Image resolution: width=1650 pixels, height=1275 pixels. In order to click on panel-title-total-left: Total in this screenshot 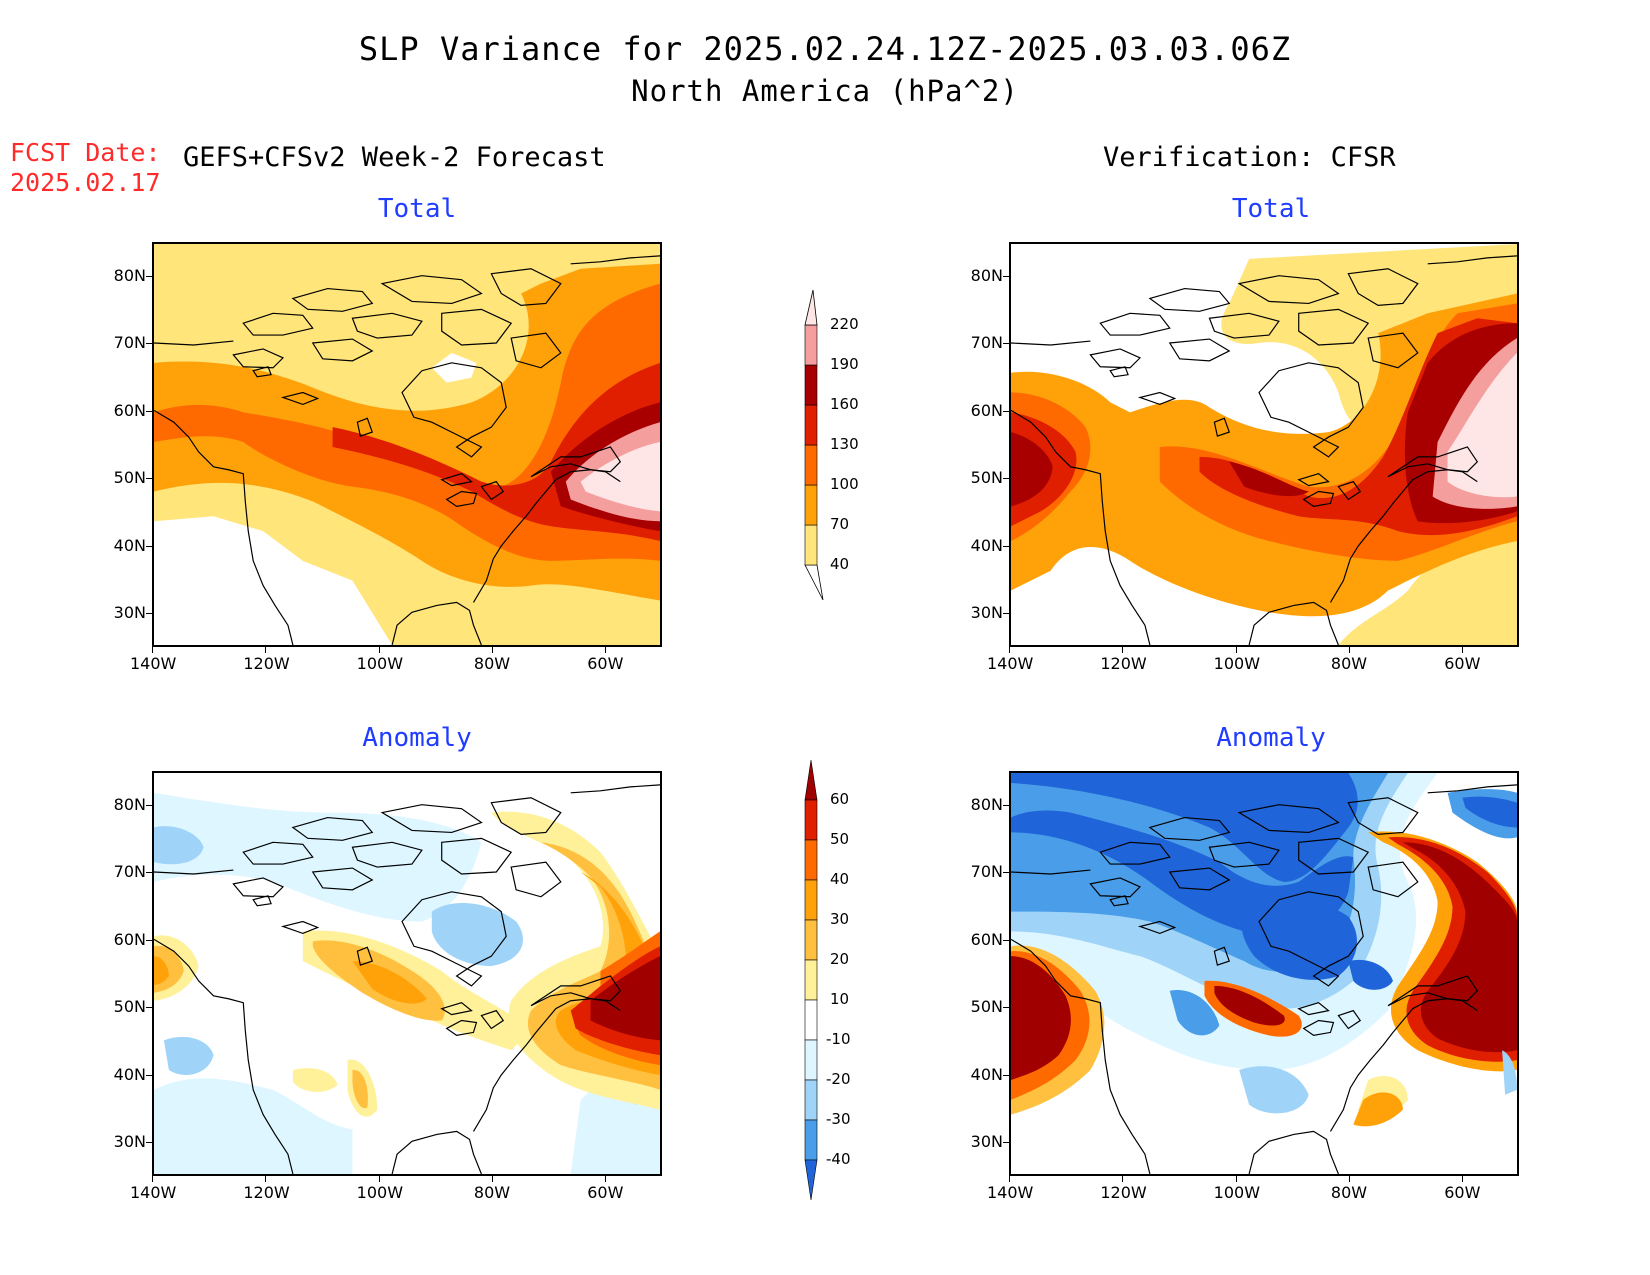, I will do `click(417, 209)`.